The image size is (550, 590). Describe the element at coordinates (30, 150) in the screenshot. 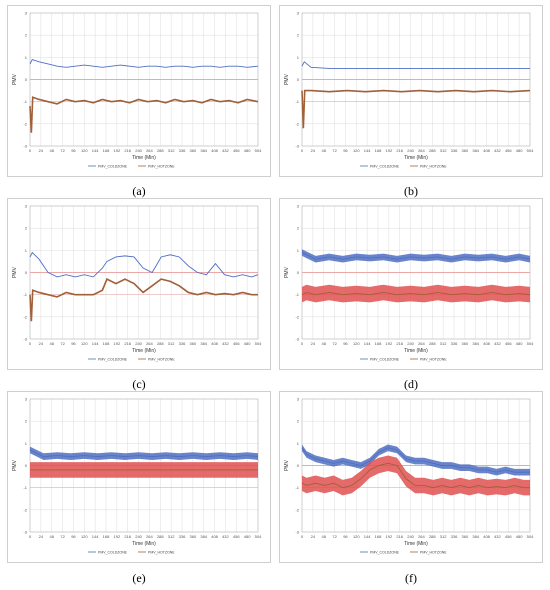

I see `x-tick-label: 0` at that location.